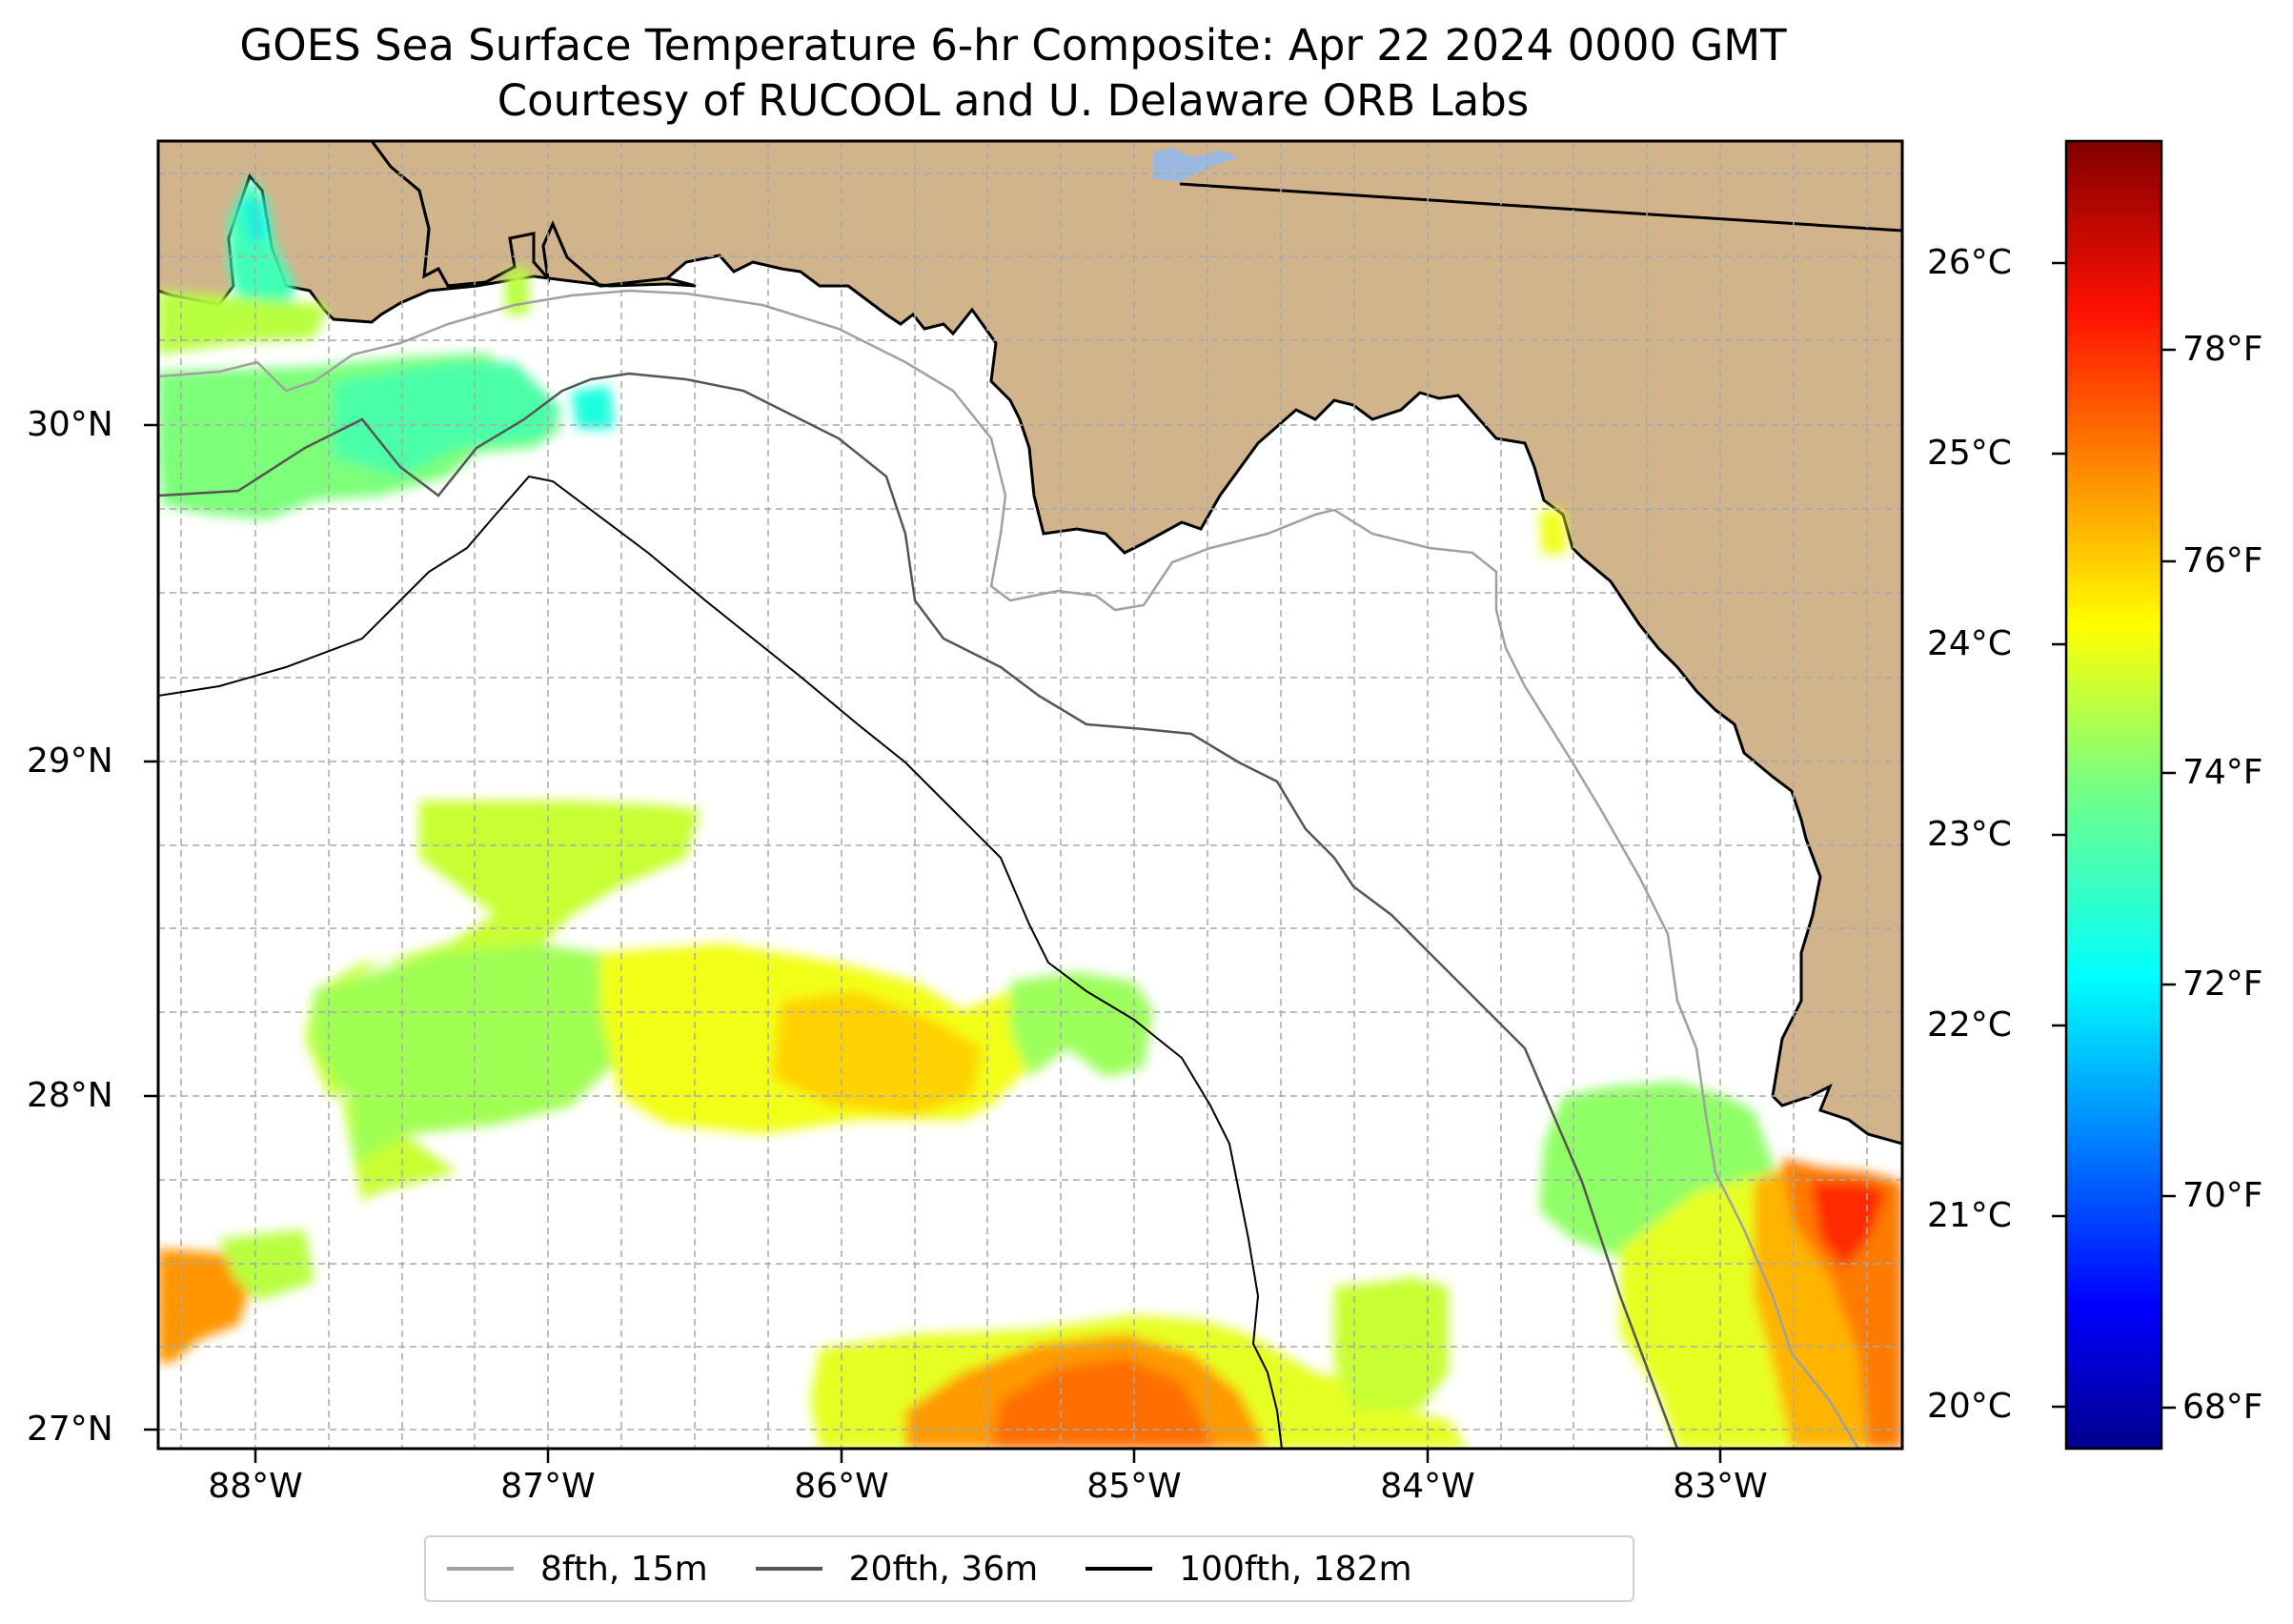 The height and width of the screenshot is (1624, 2293). I want to click on legend-swatch-20fth, so click(789, 1569).